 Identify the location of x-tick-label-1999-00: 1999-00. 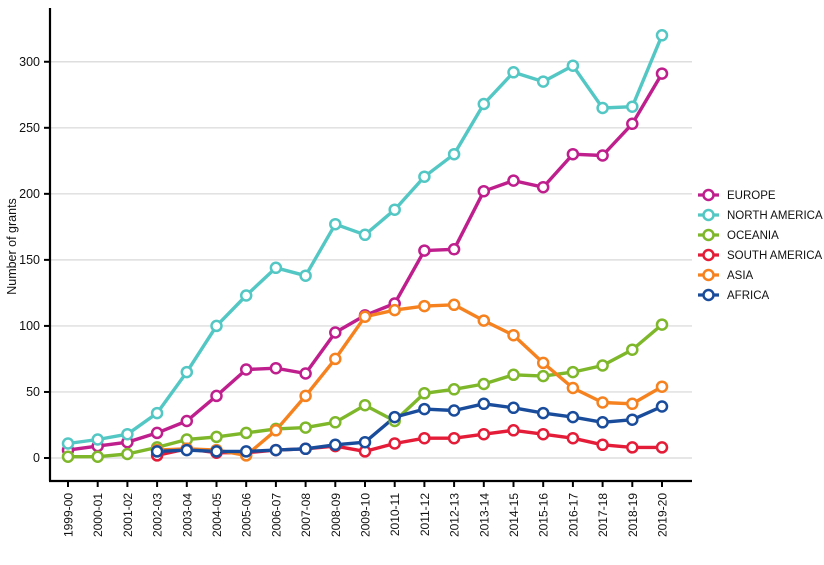
(69, 515).